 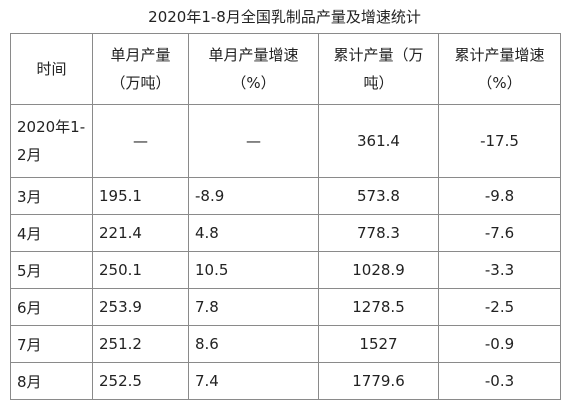 I want to click on cell-cumulative-output: 1779.6, so click(x=378, y=381).